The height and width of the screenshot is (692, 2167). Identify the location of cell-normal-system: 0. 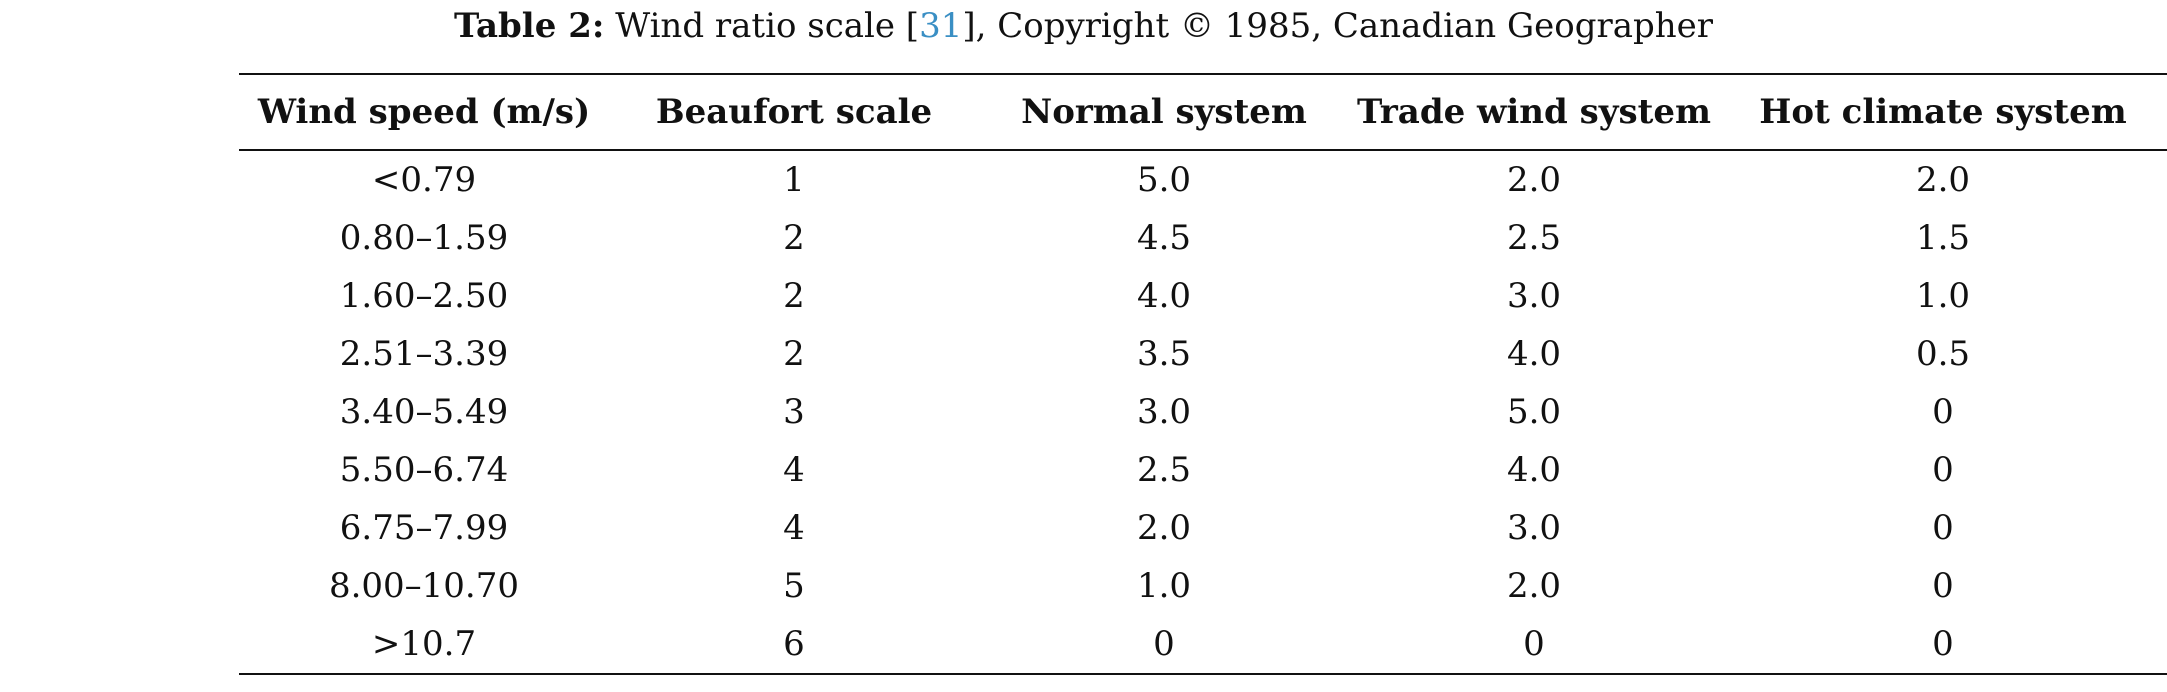
(1164, 644).